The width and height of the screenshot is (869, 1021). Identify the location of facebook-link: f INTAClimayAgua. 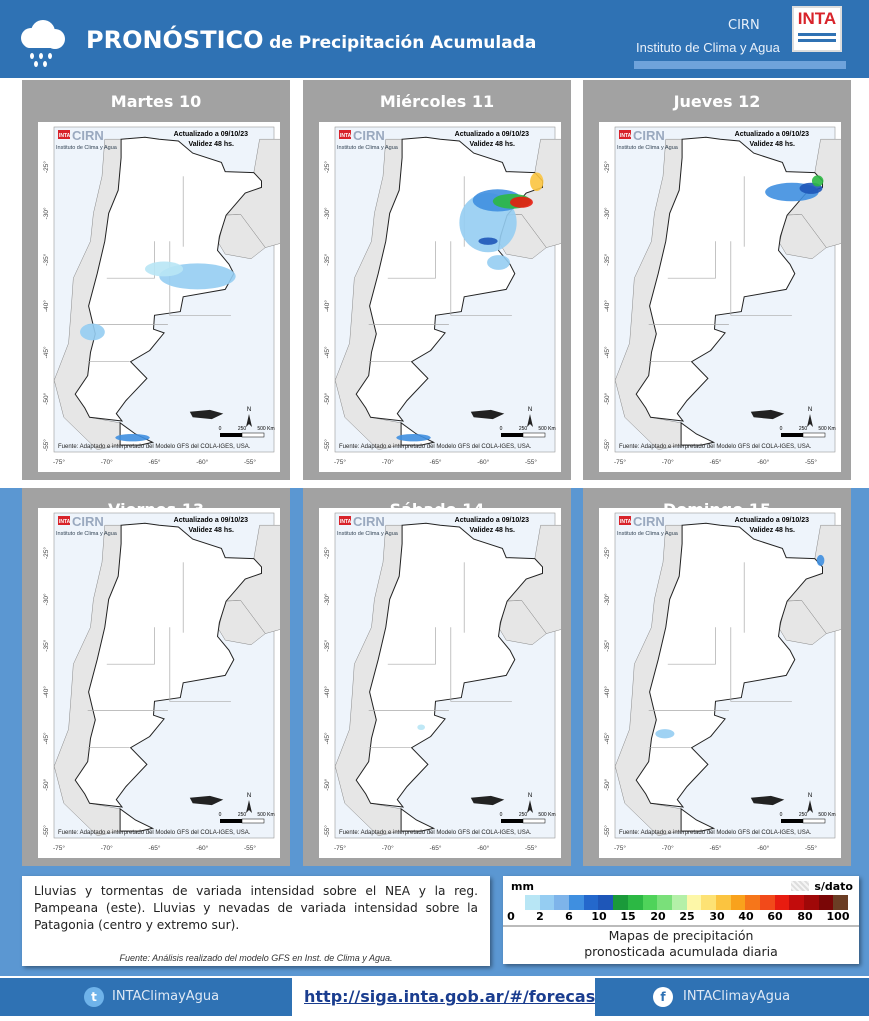
(732, 997).